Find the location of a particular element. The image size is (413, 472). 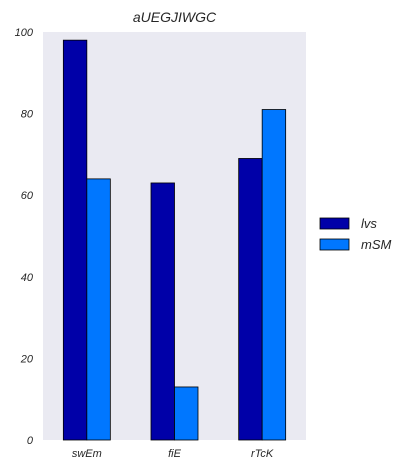

y-axis: 0 20 40 60 80 100 is located at coordinates (24, 237).